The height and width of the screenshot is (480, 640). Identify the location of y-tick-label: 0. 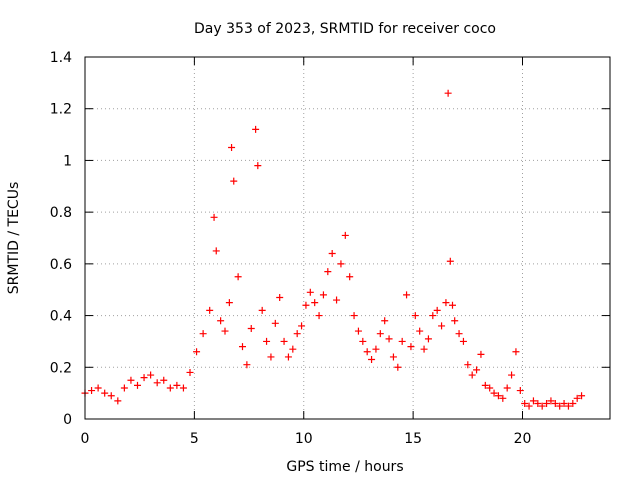
(67, 420).